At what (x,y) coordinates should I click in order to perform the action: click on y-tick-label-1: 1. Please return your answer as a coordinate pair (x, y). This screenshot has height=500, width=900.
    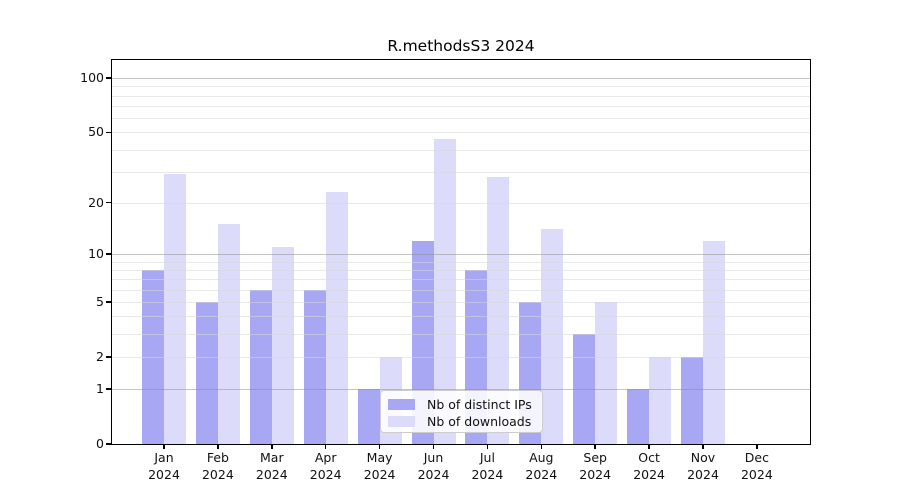
    Looking at the image, I should click on (100, 389).